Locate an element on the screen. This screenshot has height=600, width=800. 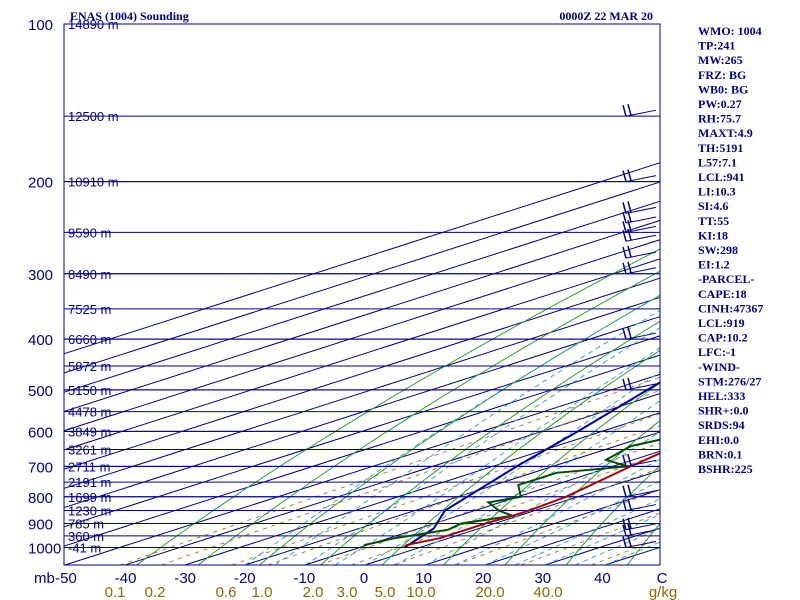
mixing-ratio-tick-label: 10.0 is located at coordinates (420, 592).